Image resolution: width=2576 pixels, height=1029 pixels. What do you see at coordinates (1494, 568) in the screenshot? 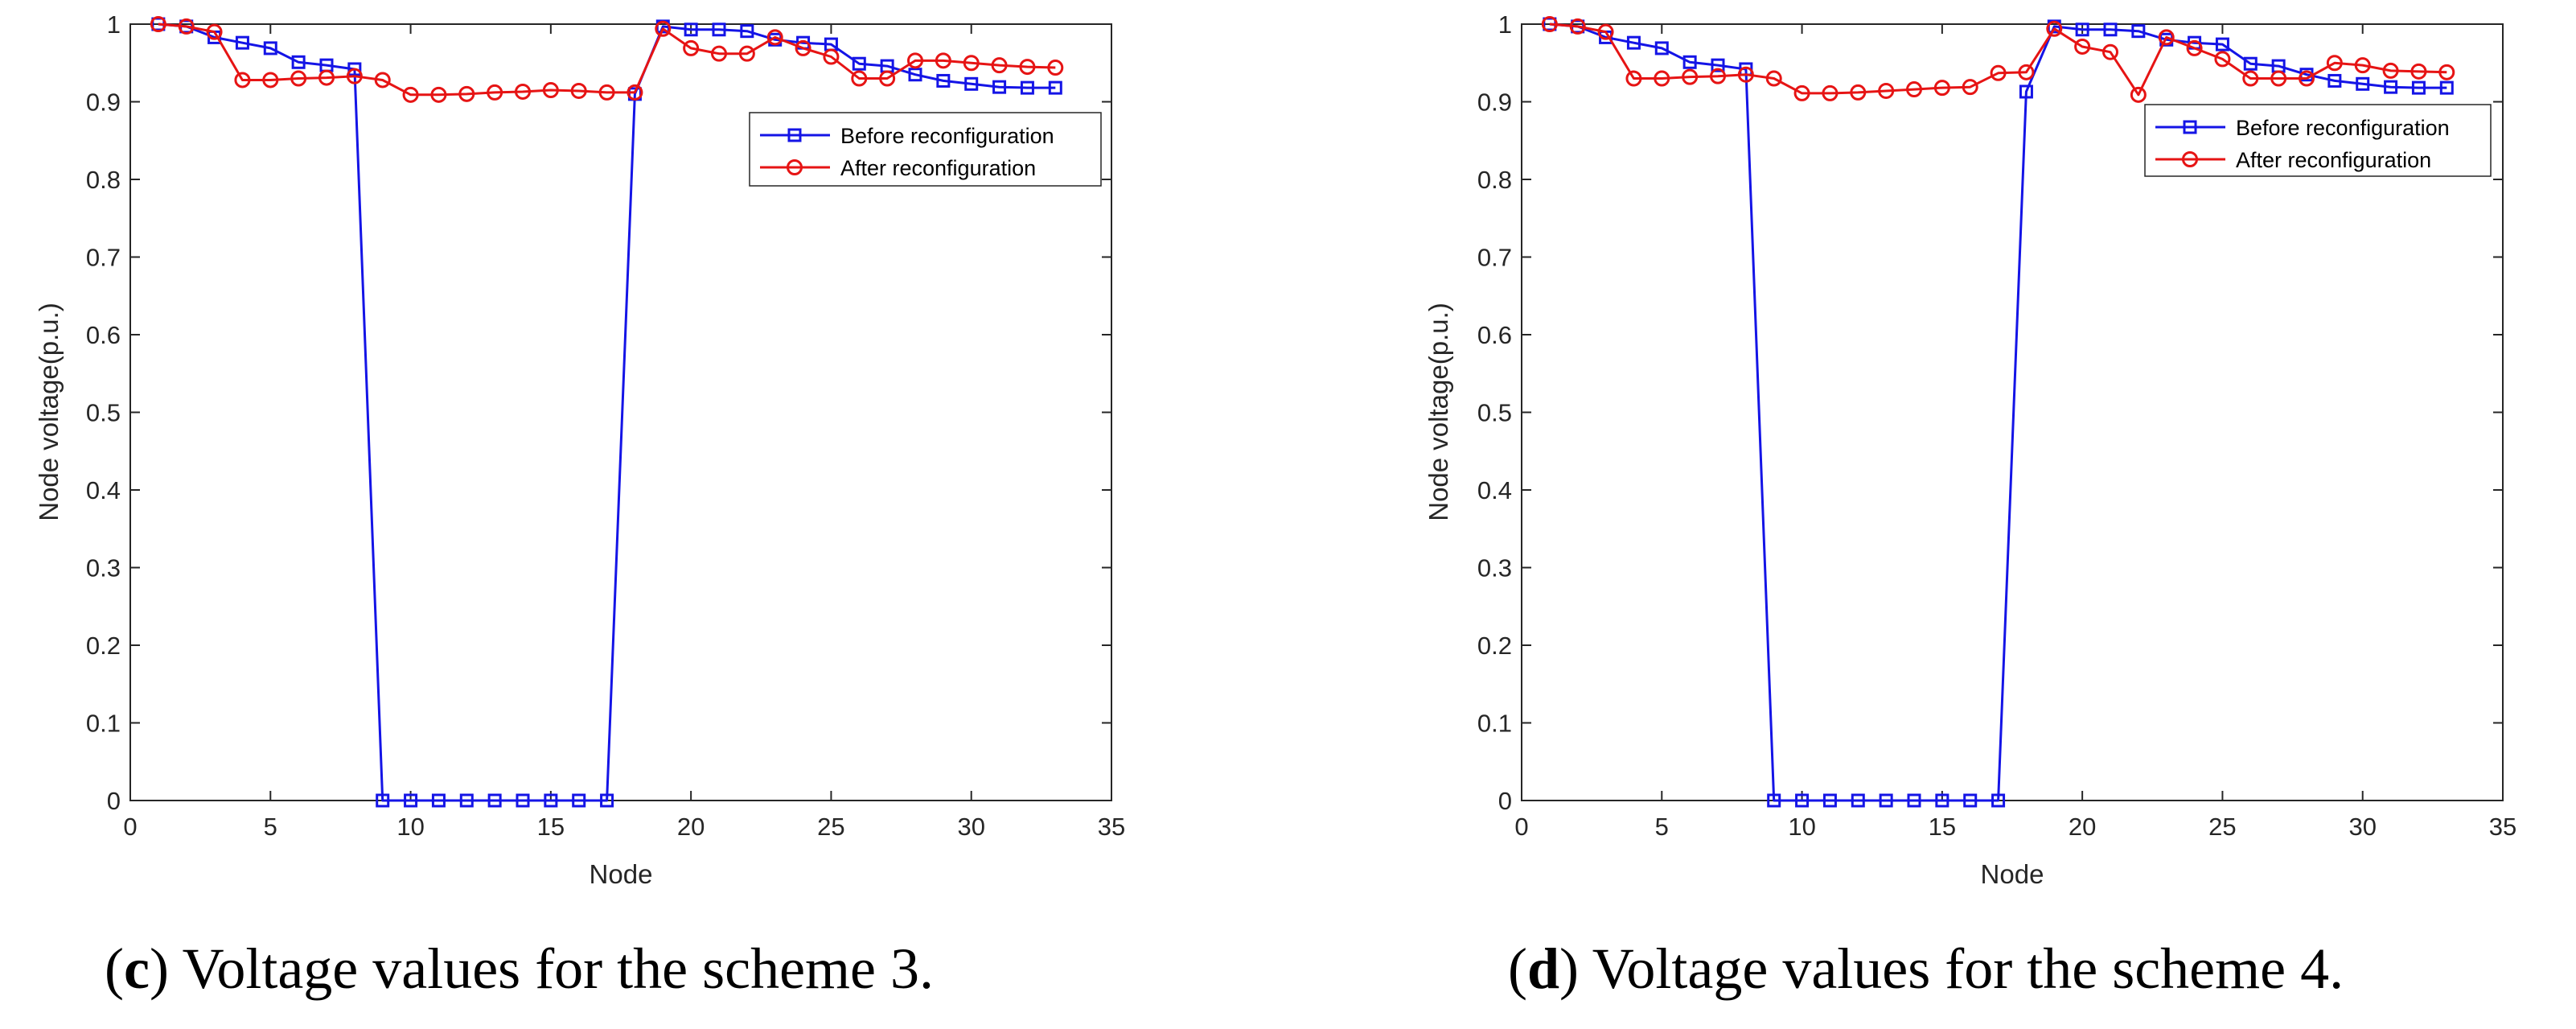
I see `y-tick-label: 0.3` at bounding box center [1494, 568].